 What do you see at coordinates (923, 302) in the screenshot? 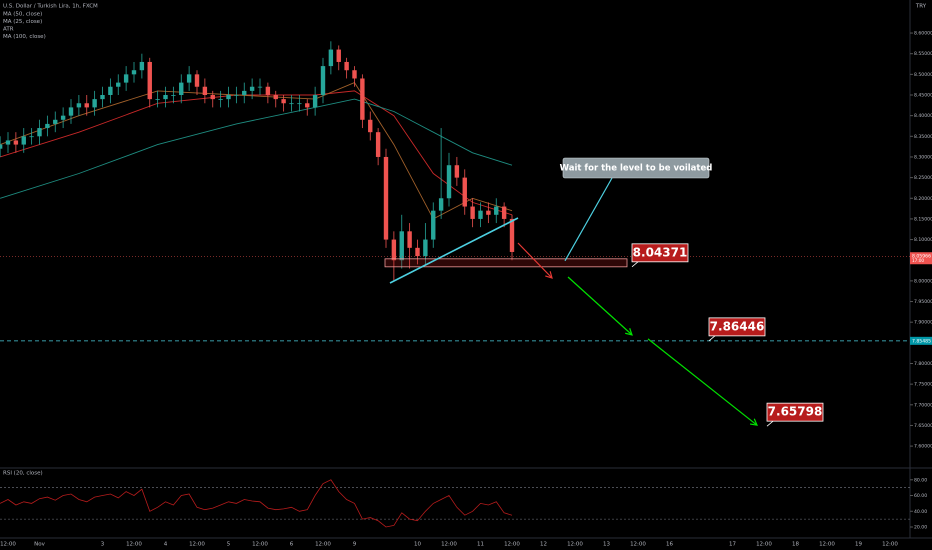
I see `y-tick-label: 7.95000` at bounding box center [923, 302].